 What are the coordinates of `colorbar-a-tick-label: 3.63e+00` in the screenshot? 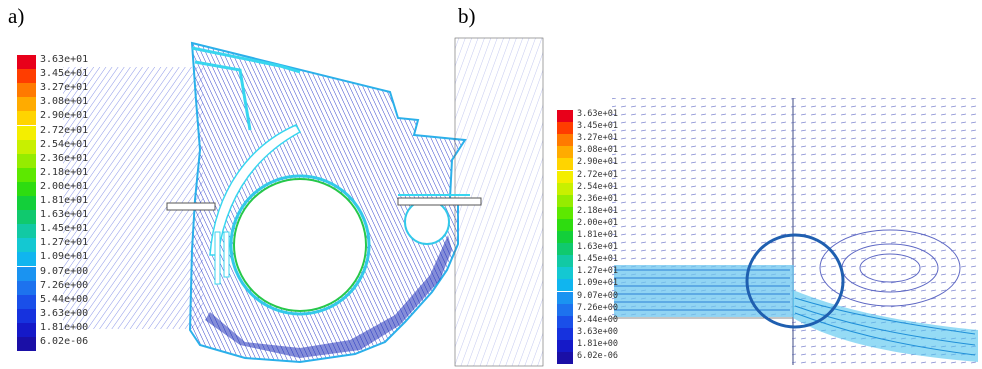 It's located at (64, 313).